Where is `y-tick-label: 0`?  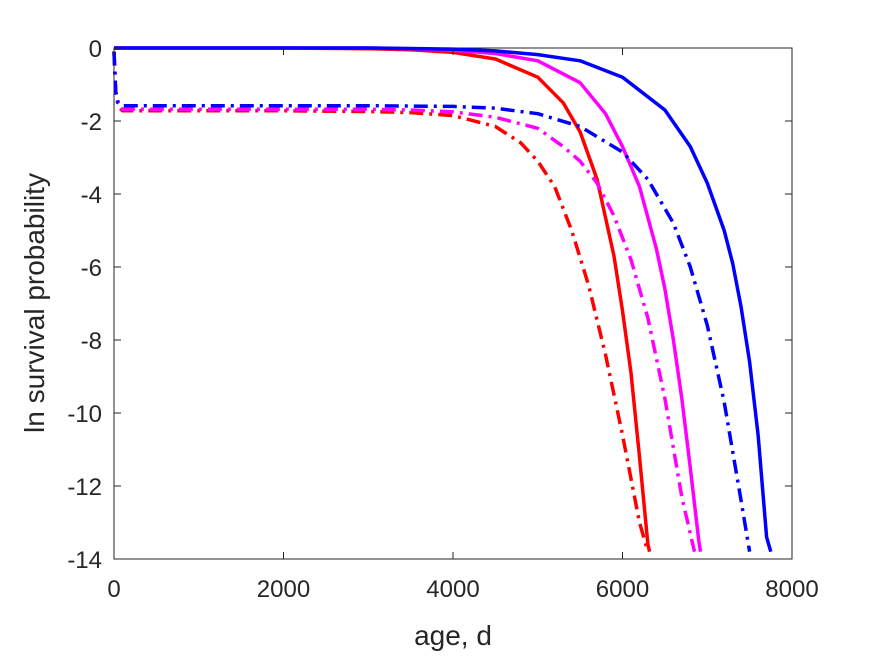 y-tick-label: 0 is located at coordinates (95, 49).